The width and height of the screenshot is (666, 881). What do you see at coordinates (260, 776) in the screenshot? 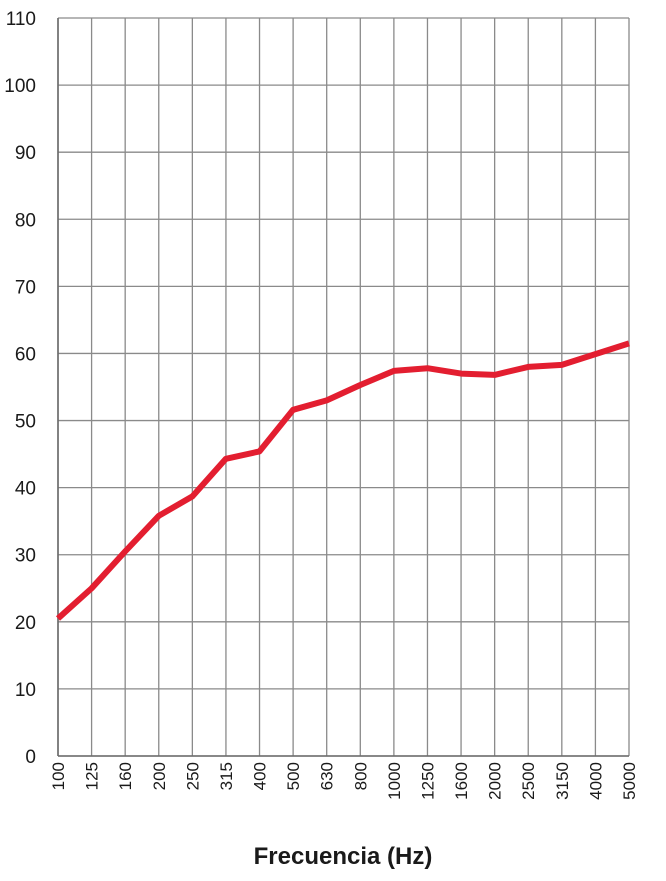
I see `x-tick-label: 400` at bounding box center [260, 776].